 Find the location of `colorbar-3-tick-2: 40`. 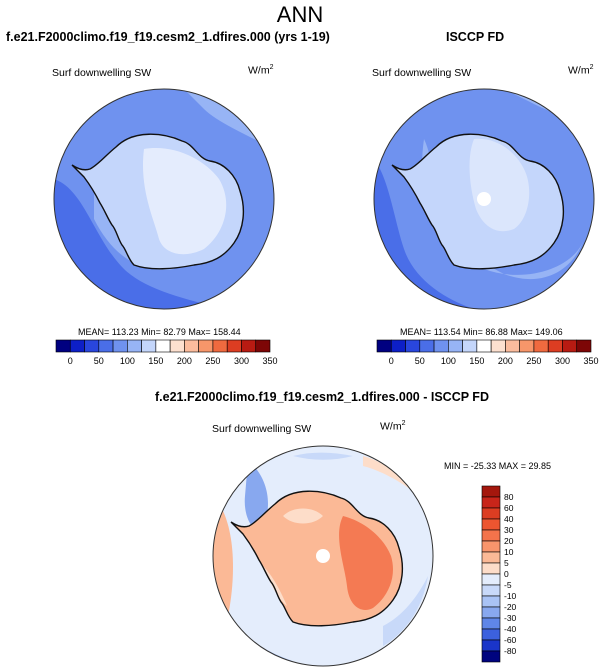

colorbar-3-tick-2: 40 is located at coordinates (509, 519).